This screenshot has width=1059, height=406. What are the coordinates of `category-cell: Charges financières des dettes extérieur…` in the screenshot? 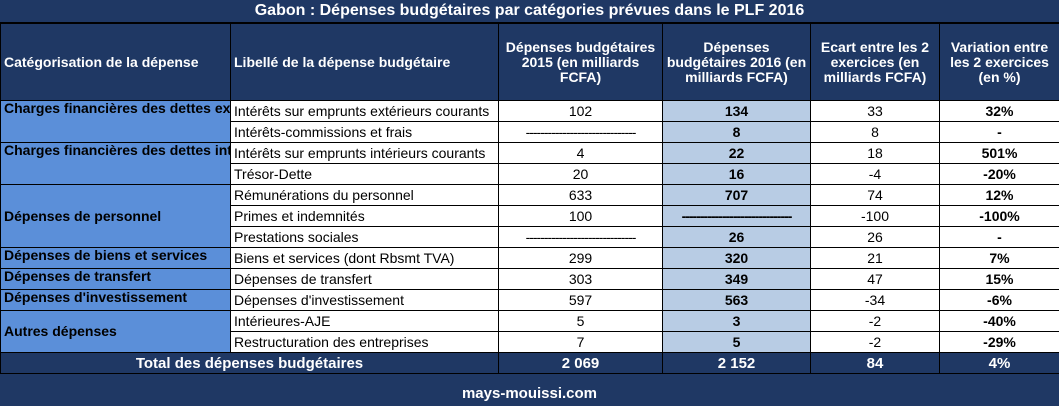 It's located at (115, 121).